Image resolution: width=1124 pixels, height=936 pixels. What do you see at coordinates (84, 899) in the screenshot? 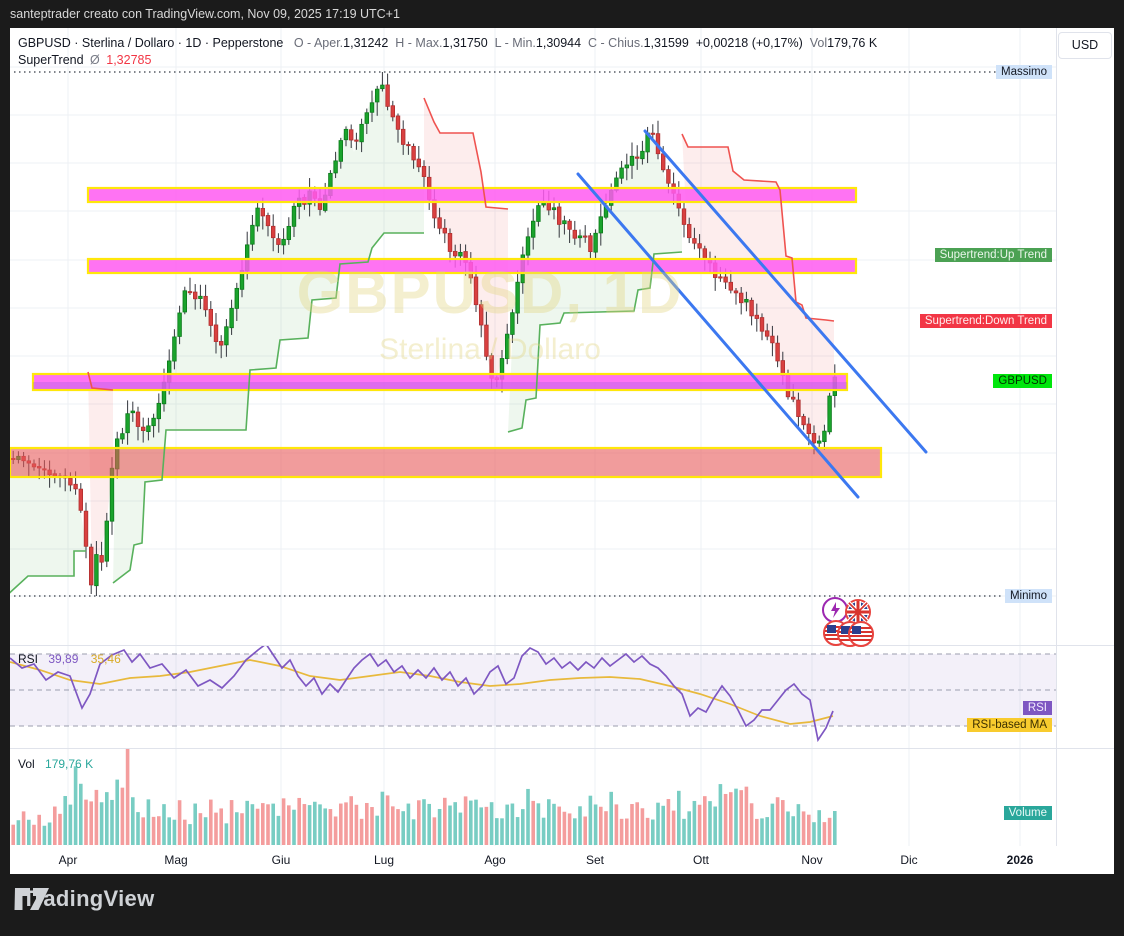
I see `tradingview-logo: TradingView` at bounding box center [84, 899].